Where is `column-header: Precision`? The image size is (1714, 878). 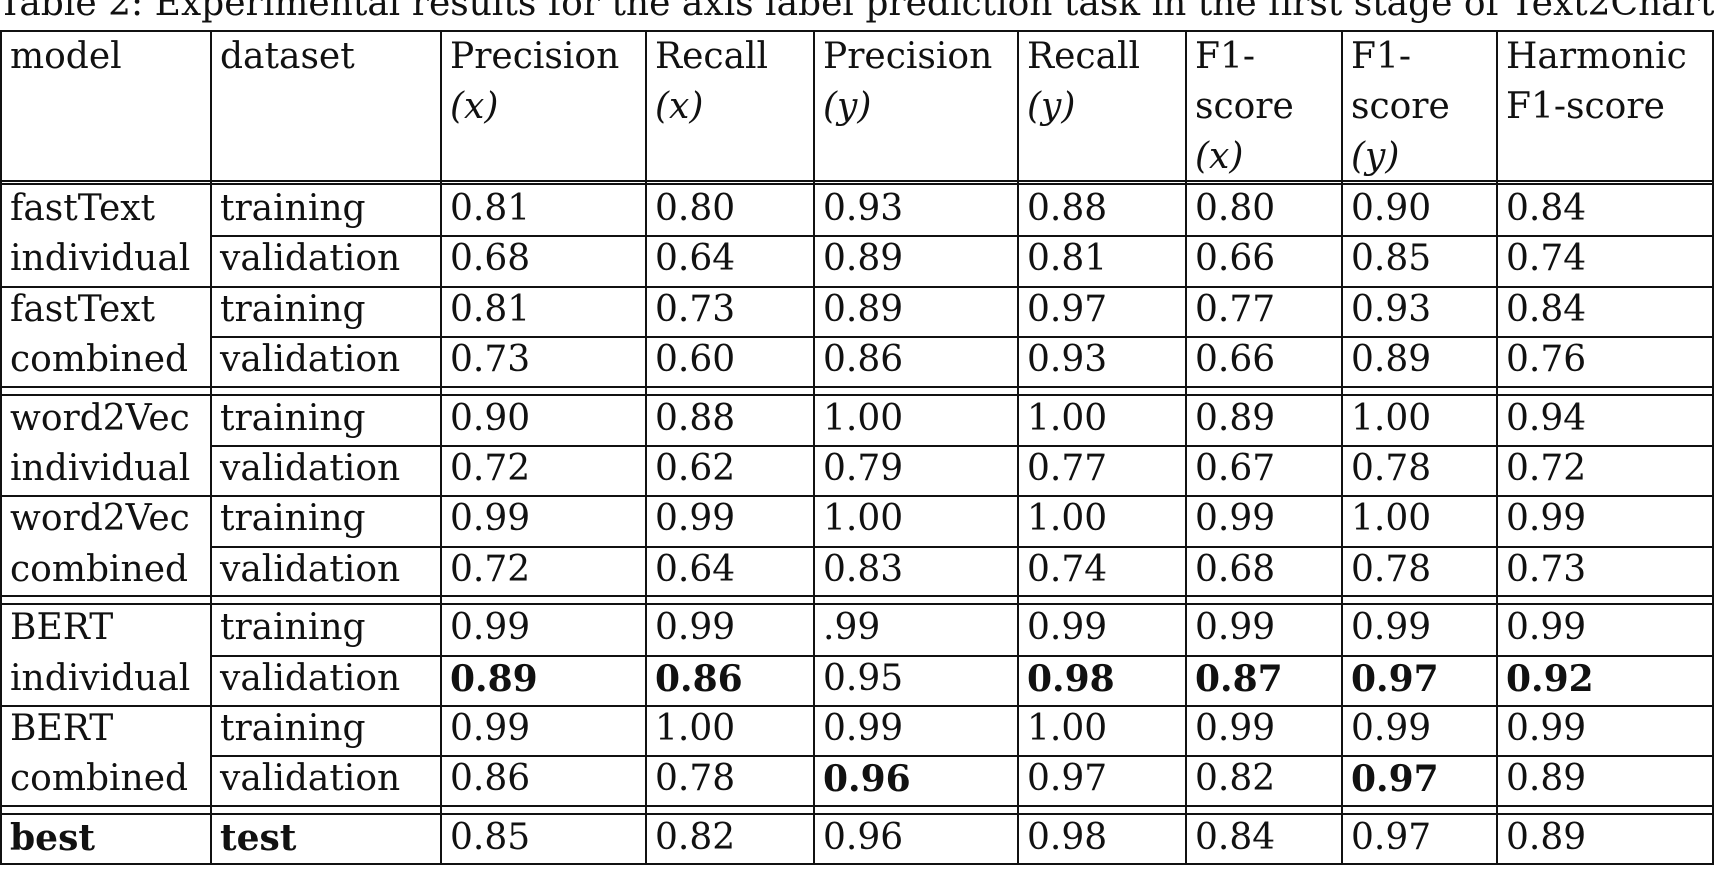
column-header: Precision is located at coordinates (535, 56).